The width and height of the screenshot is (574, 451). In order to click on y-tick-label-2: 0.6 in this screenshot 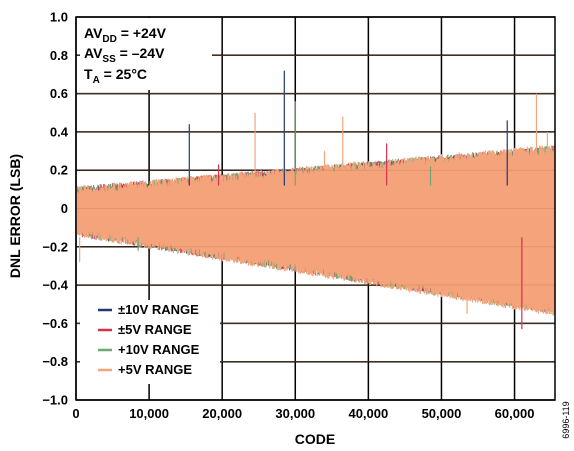, I will do `click(59, 93)`.